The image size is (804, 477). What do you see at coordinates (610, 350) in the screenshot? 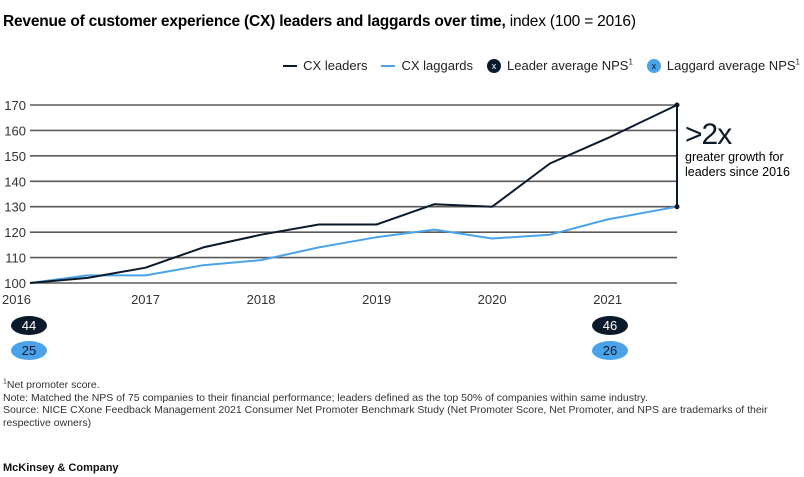
I see `nps-badge-laggard-2021: 26` at bounding box center [610, 350].